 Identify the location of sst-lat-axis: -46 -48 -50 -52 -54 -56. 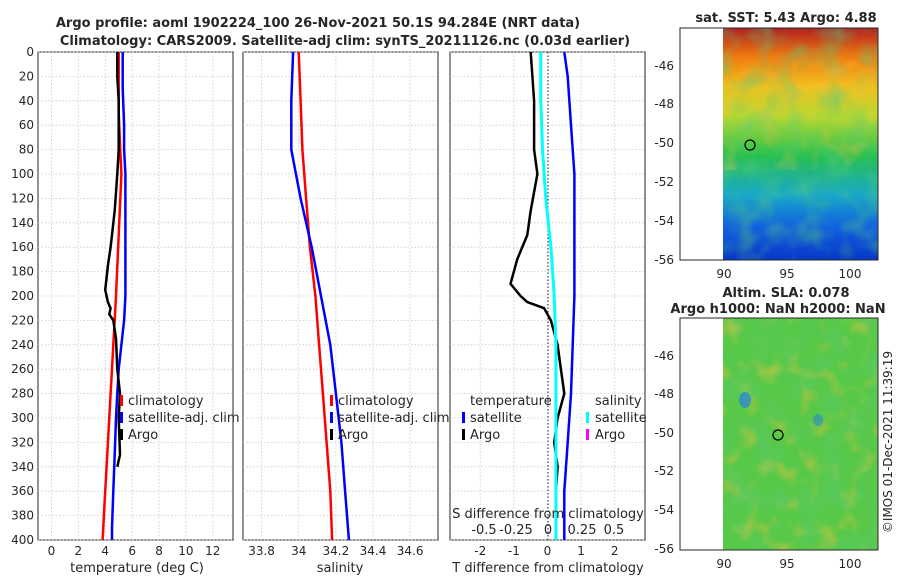
(664, 163).